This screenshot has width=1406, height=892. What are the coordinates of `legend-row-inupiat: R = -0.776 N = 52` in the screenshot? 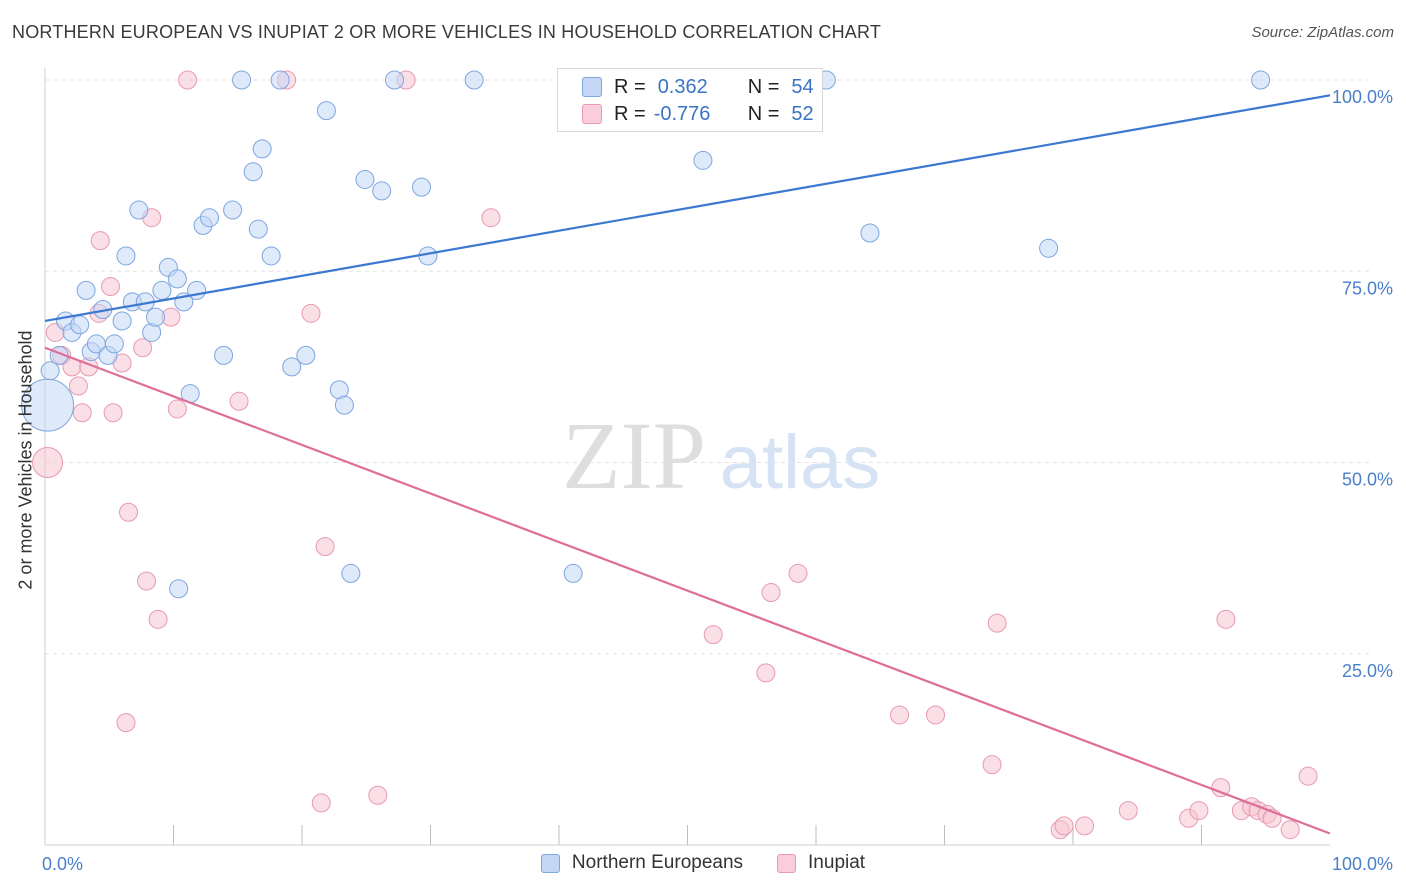 It's located at (698, 114).